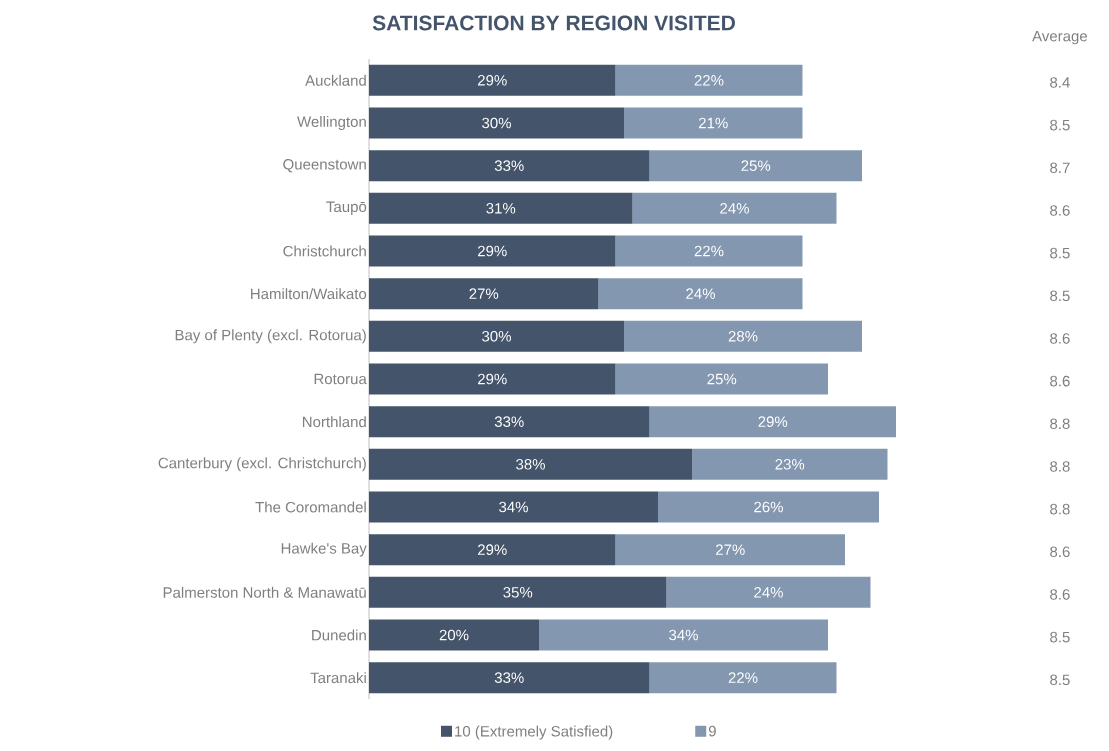 The height and width of the screenshot is (751, 1109). I want to click on data-label: 20%, so click(454, 635).